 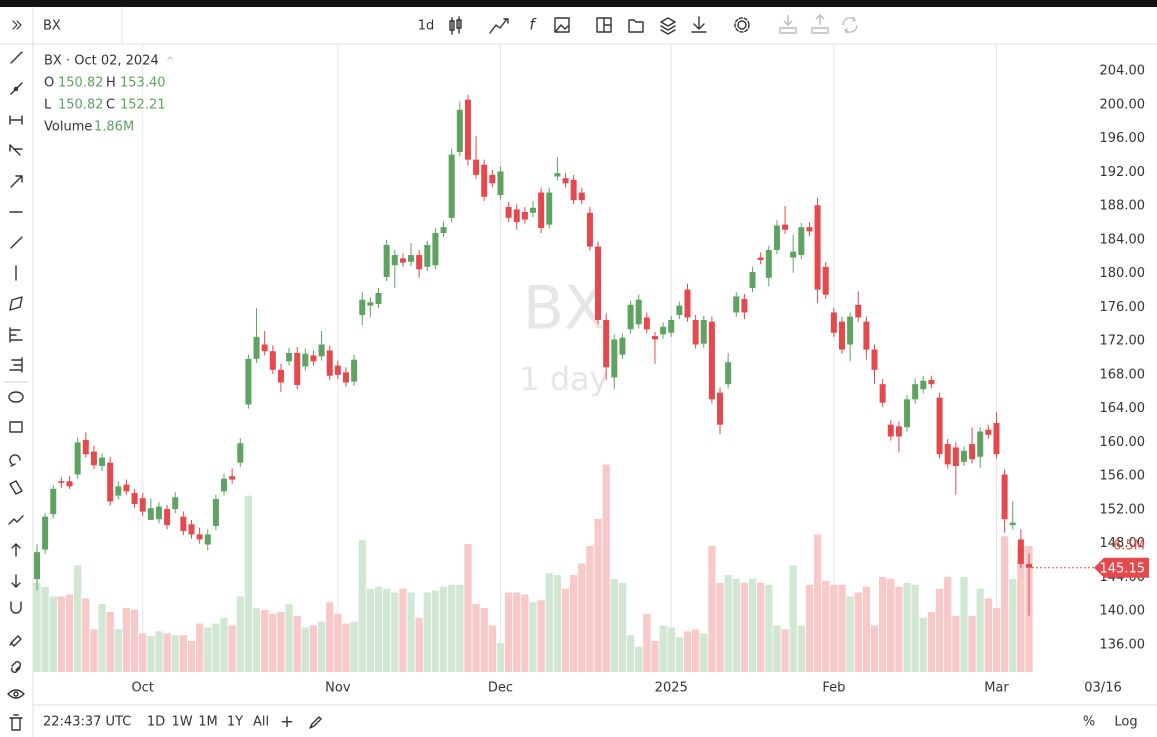 I want to click on range-button: 1Y, so click(x=235, y=722).